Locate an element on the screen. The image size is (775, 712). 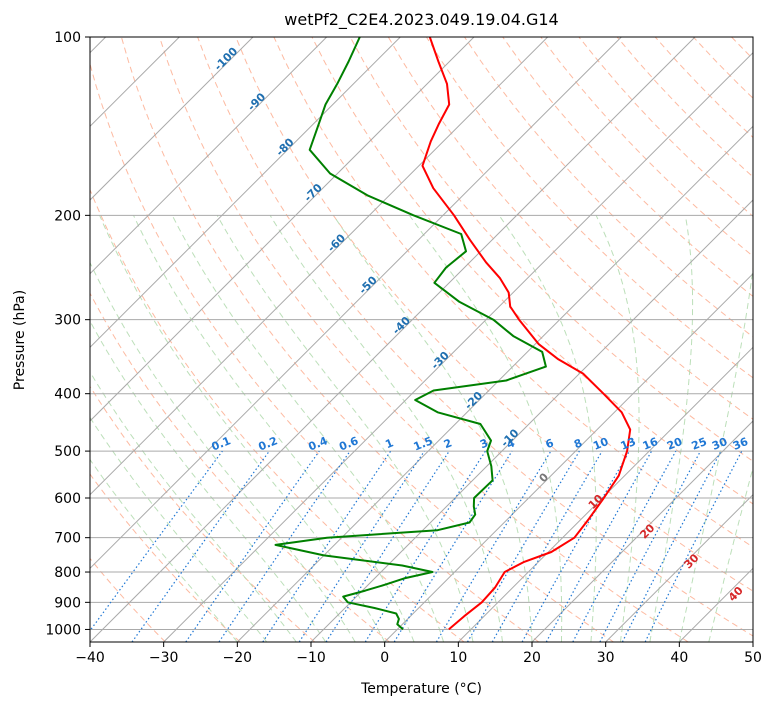
mixing-ratio-label: 30 is located at coordinates (719, 444).